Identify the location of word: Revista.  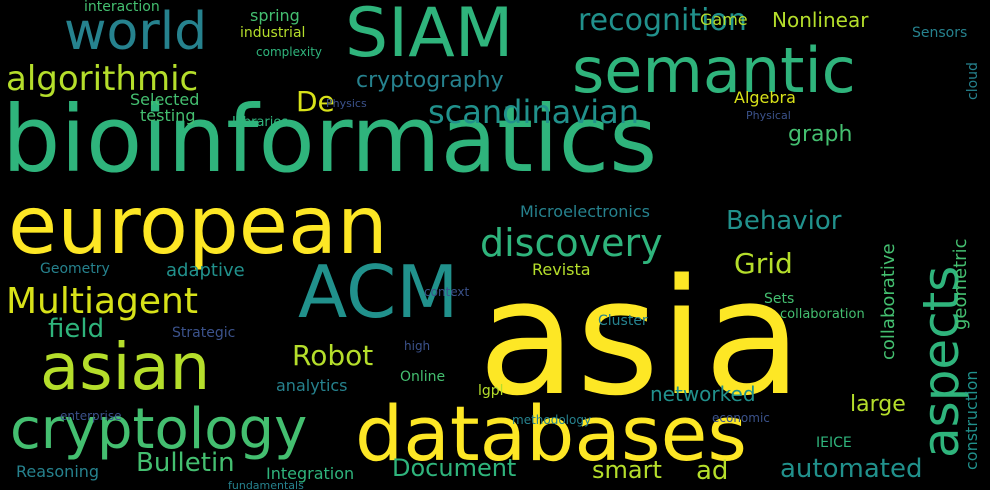
(561, 269).